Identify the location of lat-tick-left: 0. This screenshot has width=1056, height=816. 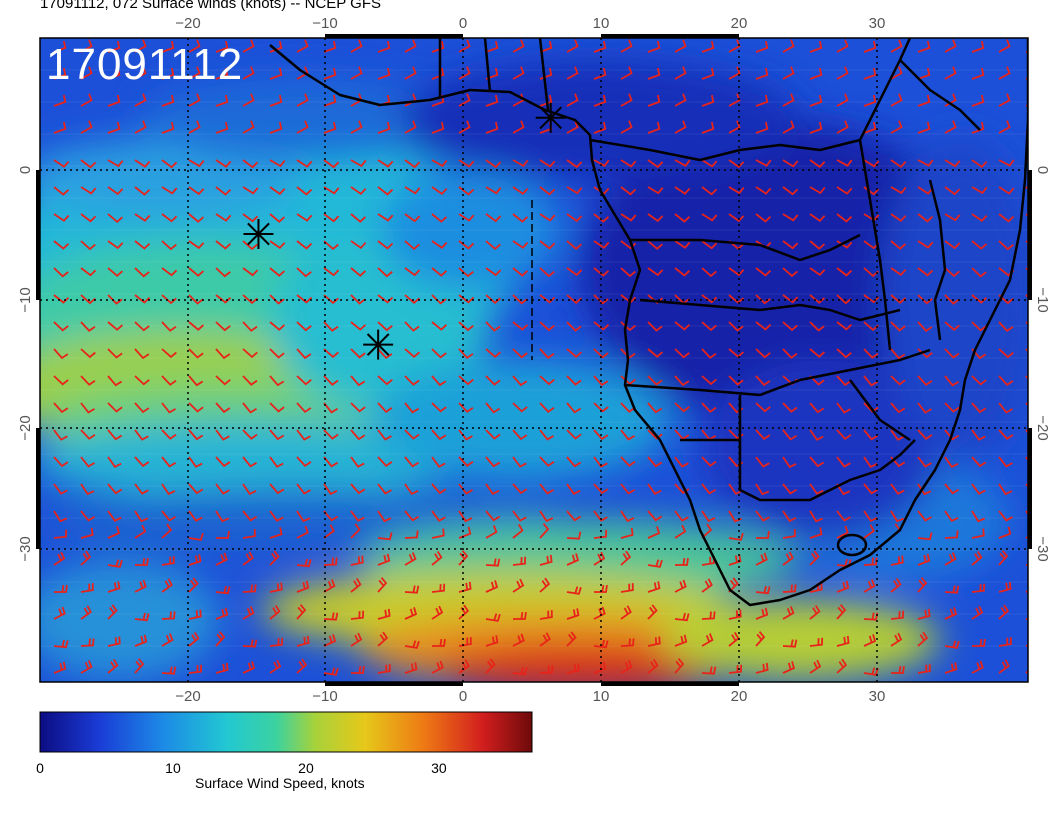
(25, 170).